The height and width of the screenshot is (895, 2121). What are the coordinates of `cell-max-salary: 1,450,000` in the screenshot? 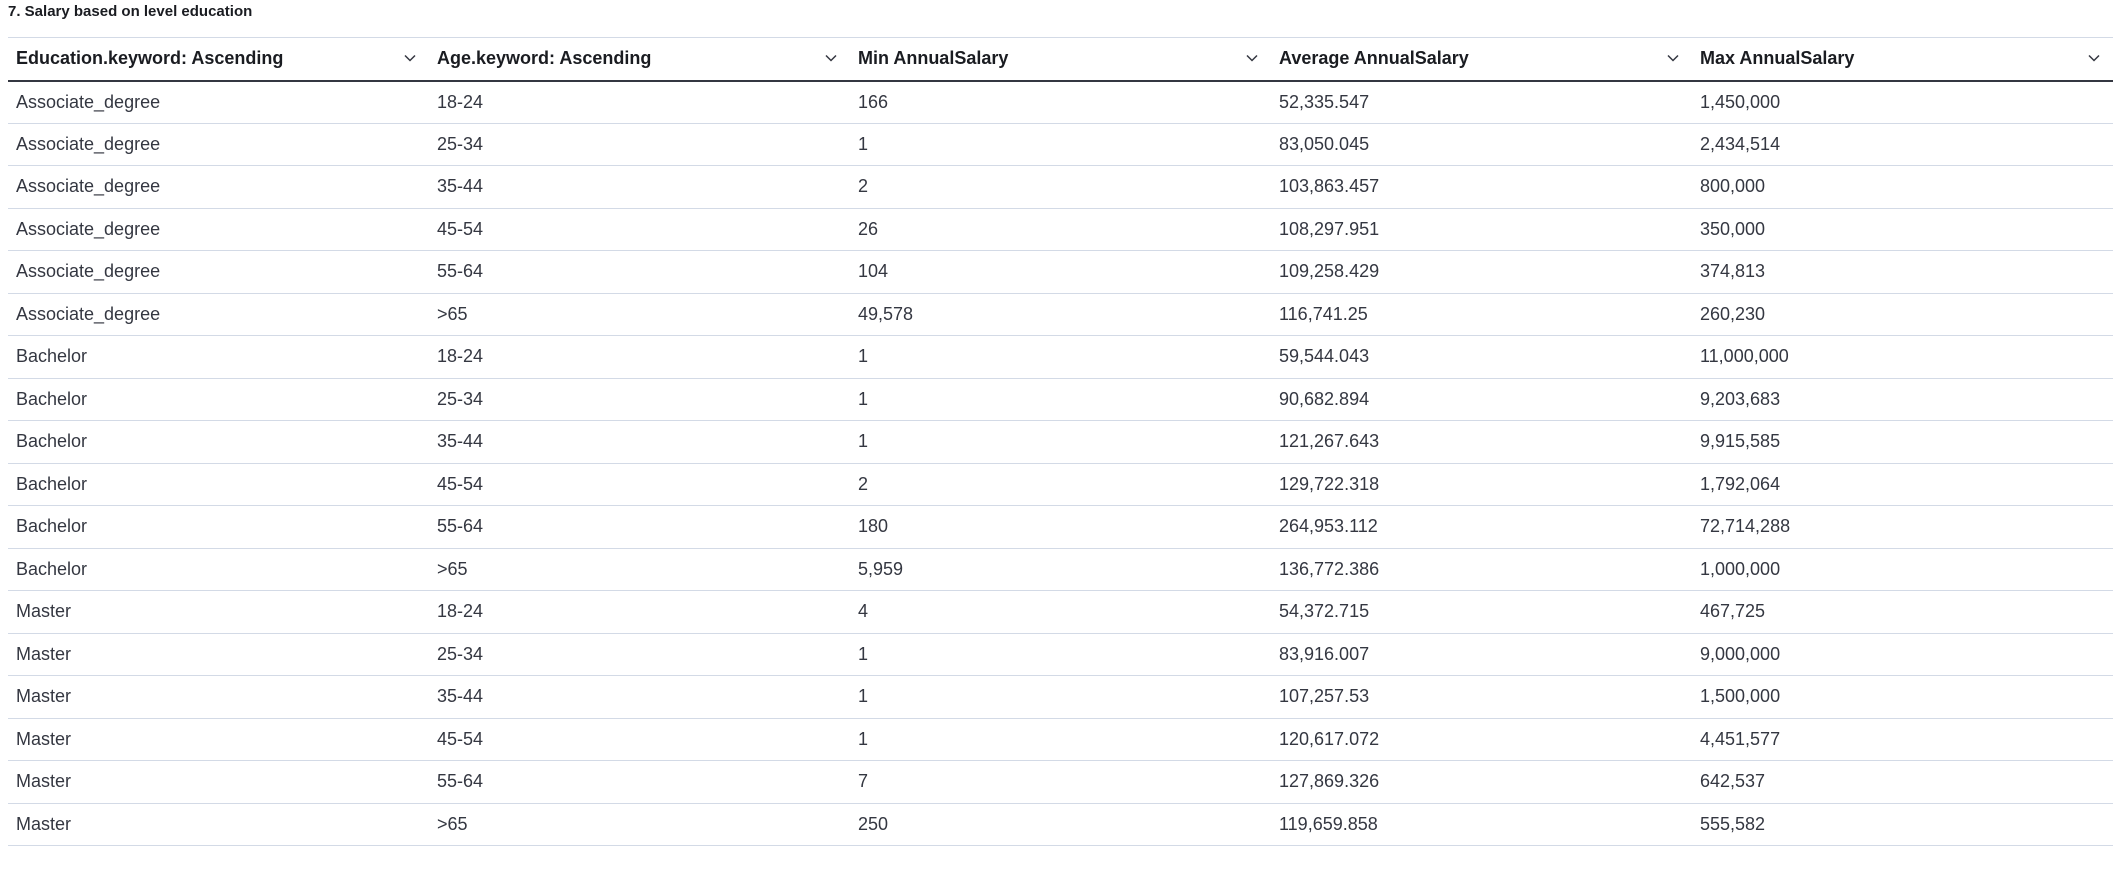 It's located at (1902, 102).